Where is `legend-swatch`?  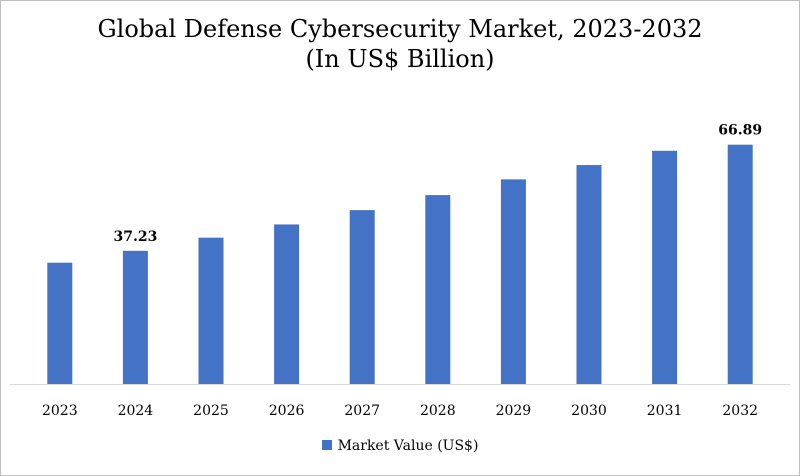 legend-swatch is located at coordinates (326, 445).